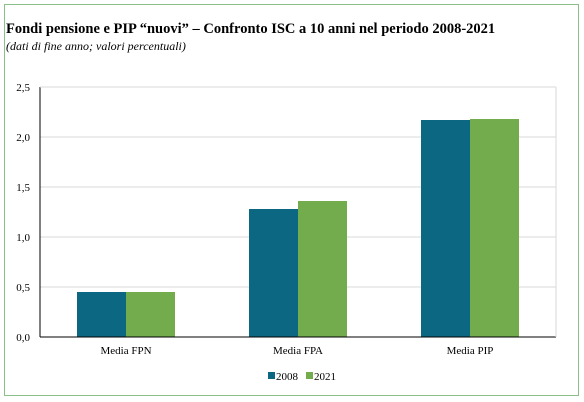 Image resolution: width=584 pixels, height=402 pixels. What do you see at coordinates (23, 238) in the screenshot?
I see `y-tick-label: 1,0` at bounding box center [23, 238].